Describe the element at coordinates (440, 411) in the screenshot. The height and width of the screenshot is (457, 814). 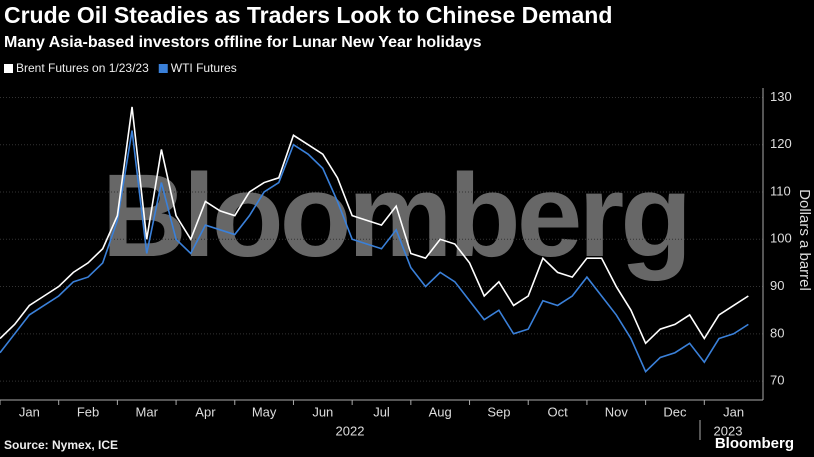
I see `x-tick-label: Aug` at that location.